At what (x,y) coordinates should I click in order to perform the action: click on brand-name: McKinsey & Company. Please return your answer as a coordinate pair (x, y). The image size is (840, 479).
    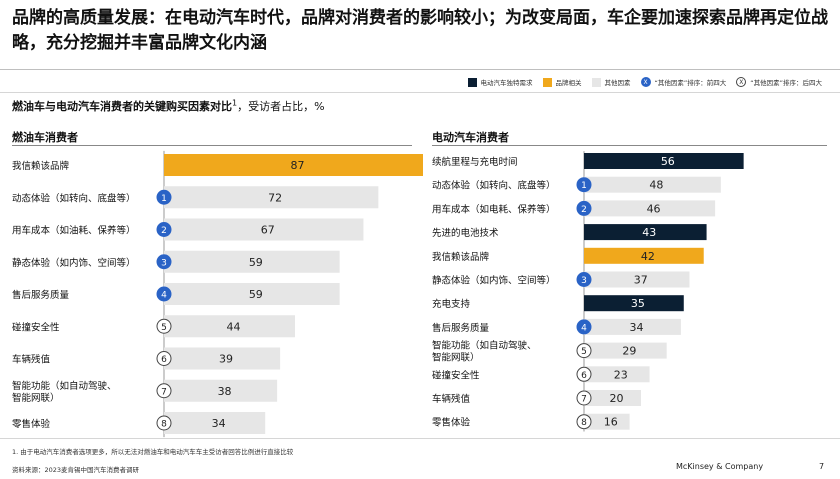
    Looking at the image, I should click on (720, 466).